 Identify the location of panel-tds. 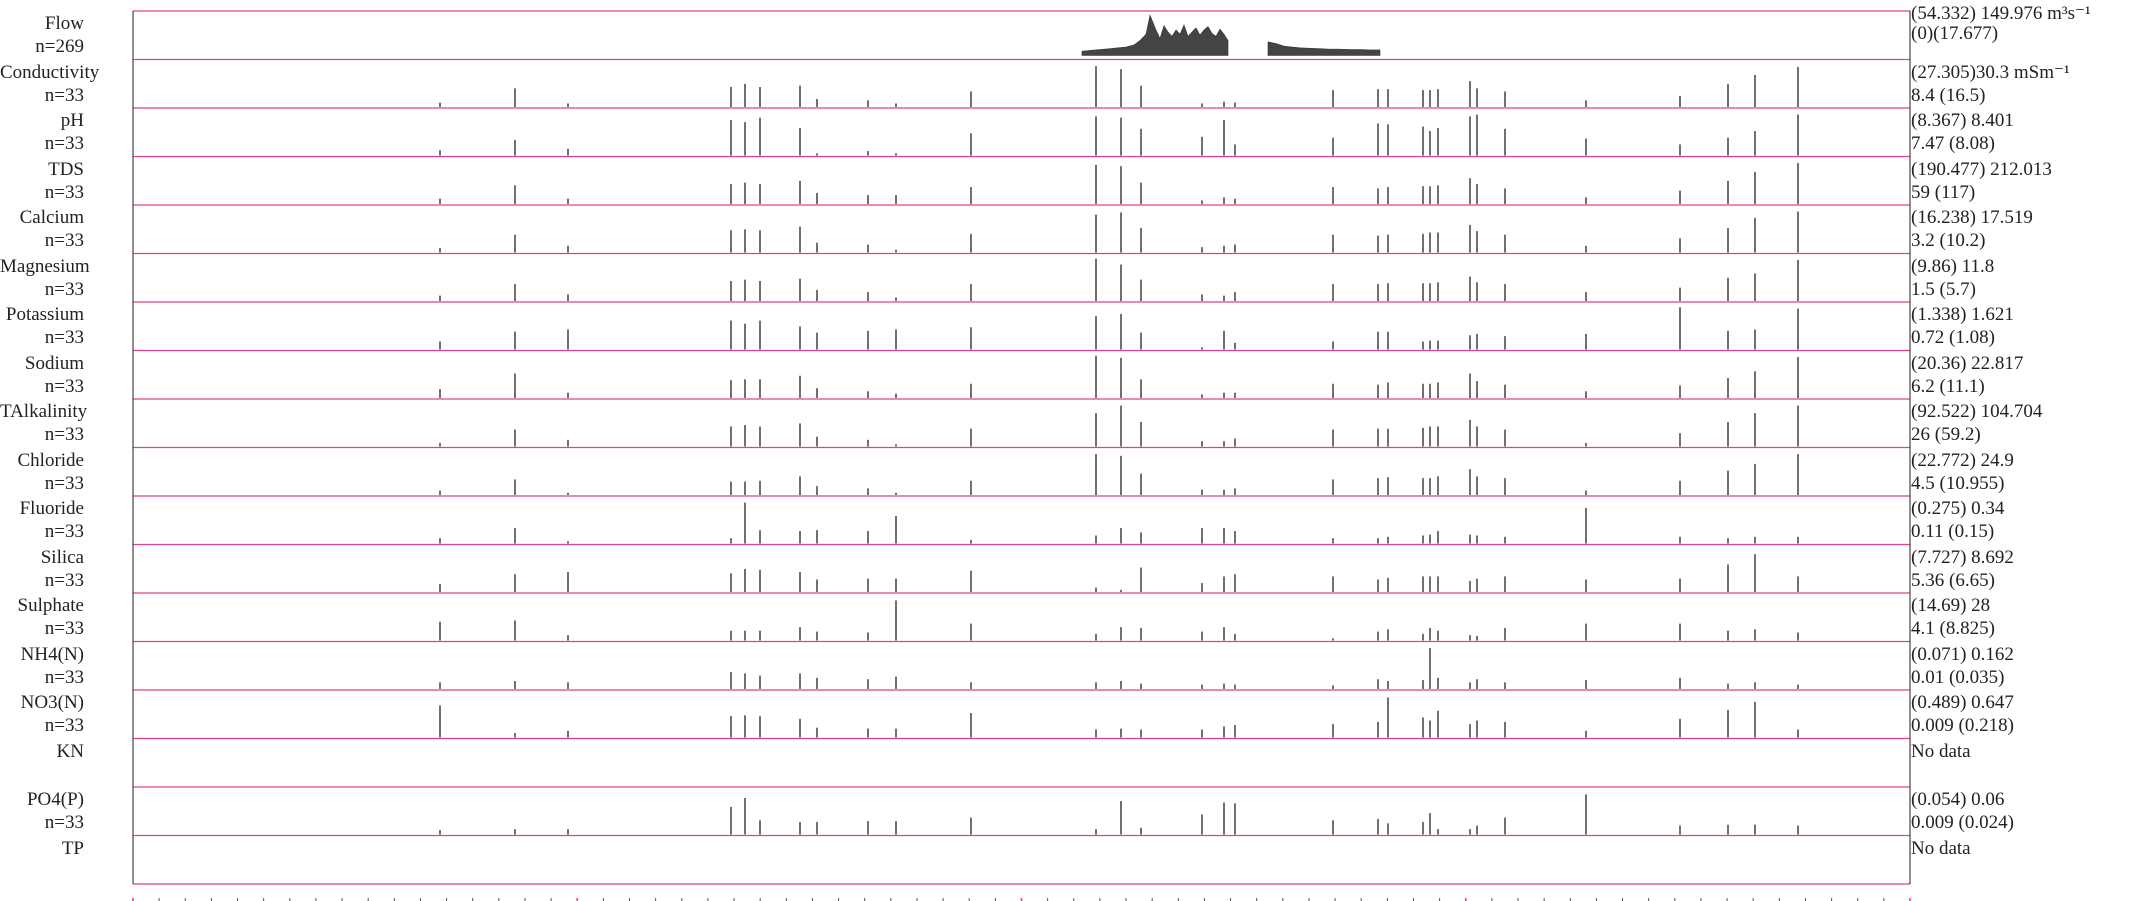
(1021, 179).